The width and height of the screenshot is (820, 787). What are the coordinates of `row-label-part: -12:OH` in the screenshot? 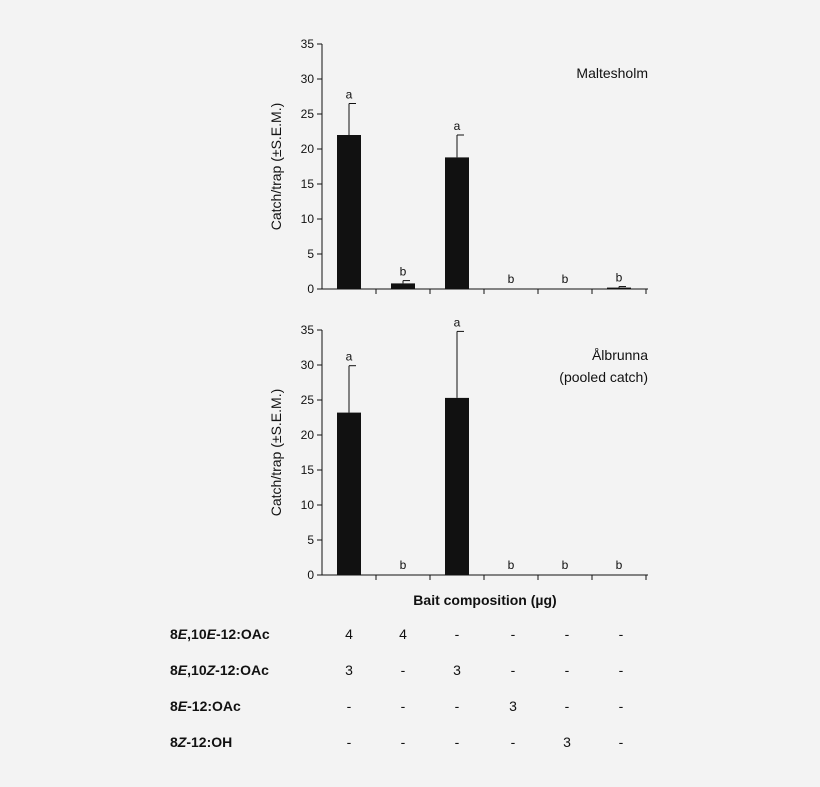 It's located at (209, 742).